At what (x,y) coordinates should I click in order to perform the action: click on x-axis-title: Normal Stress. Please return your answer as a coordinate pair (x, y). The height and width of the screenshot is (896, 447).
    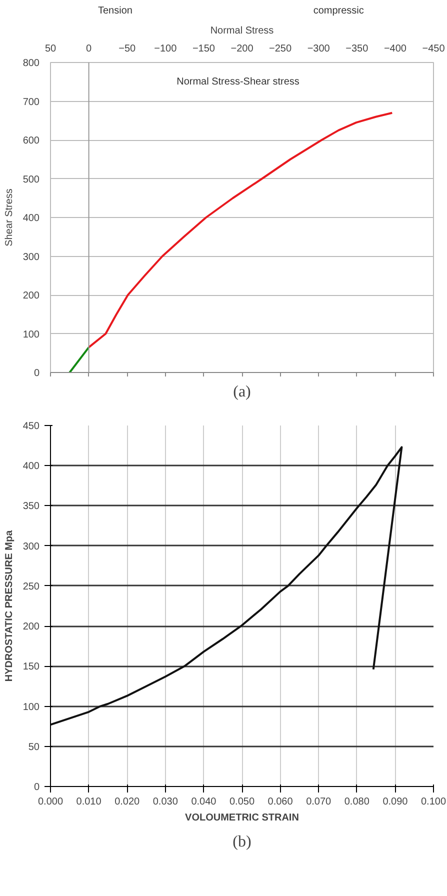
    Looking at the image, I should click on (242, 31).